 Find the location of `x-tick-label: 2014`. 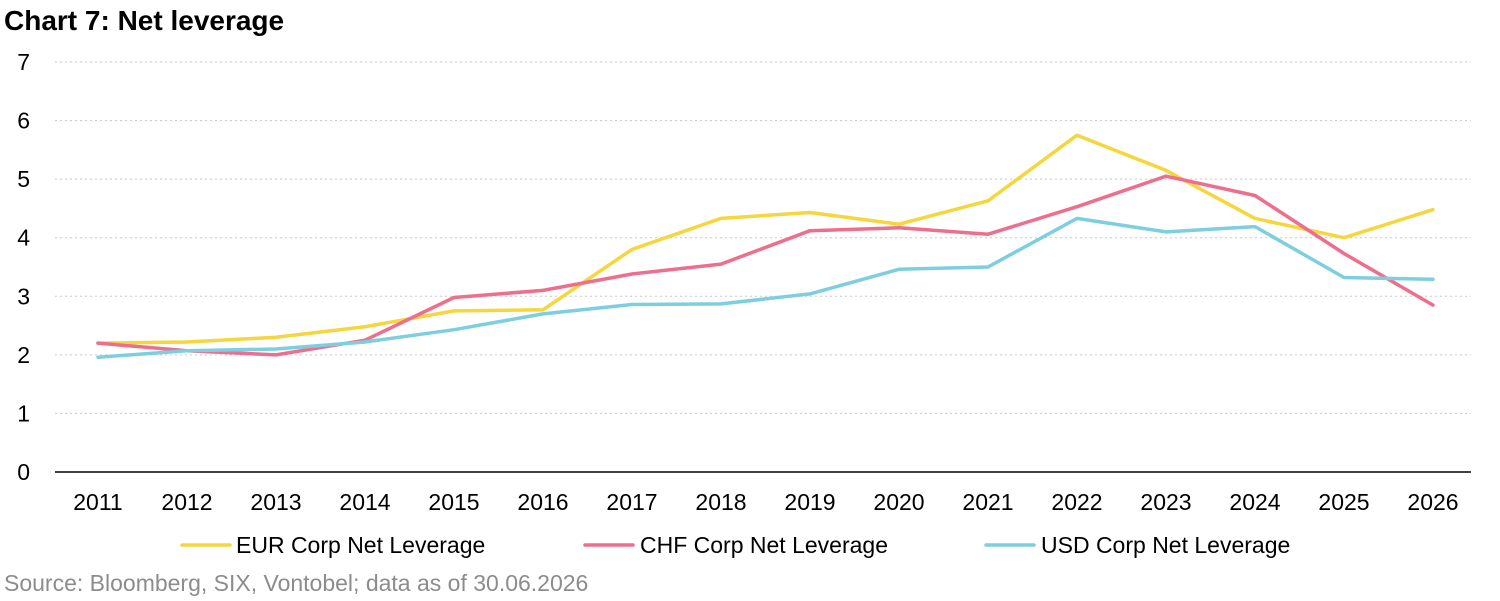

x-tick-label: 2014 is located at coordinates (364, 502).